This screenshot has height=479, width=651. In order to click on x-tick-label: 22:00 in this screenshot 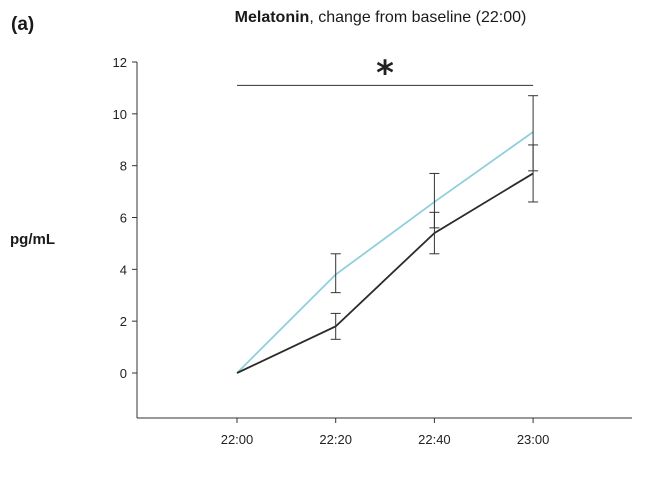, I will do `click(237, 439)`.